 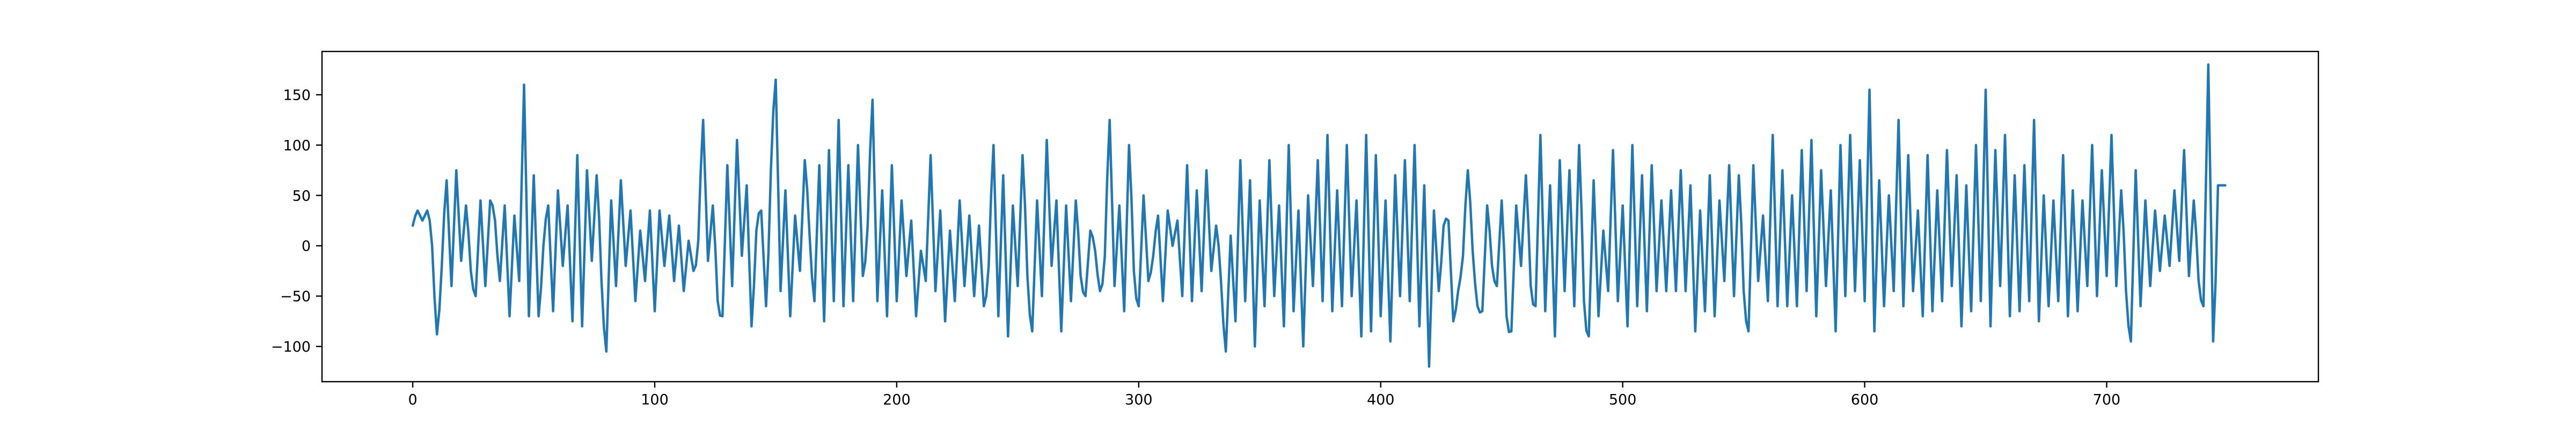 What do you see at coordinates (295, 296) in the screenshot?
I see `y-tick-label: −50` at bounding box center [295, 296].